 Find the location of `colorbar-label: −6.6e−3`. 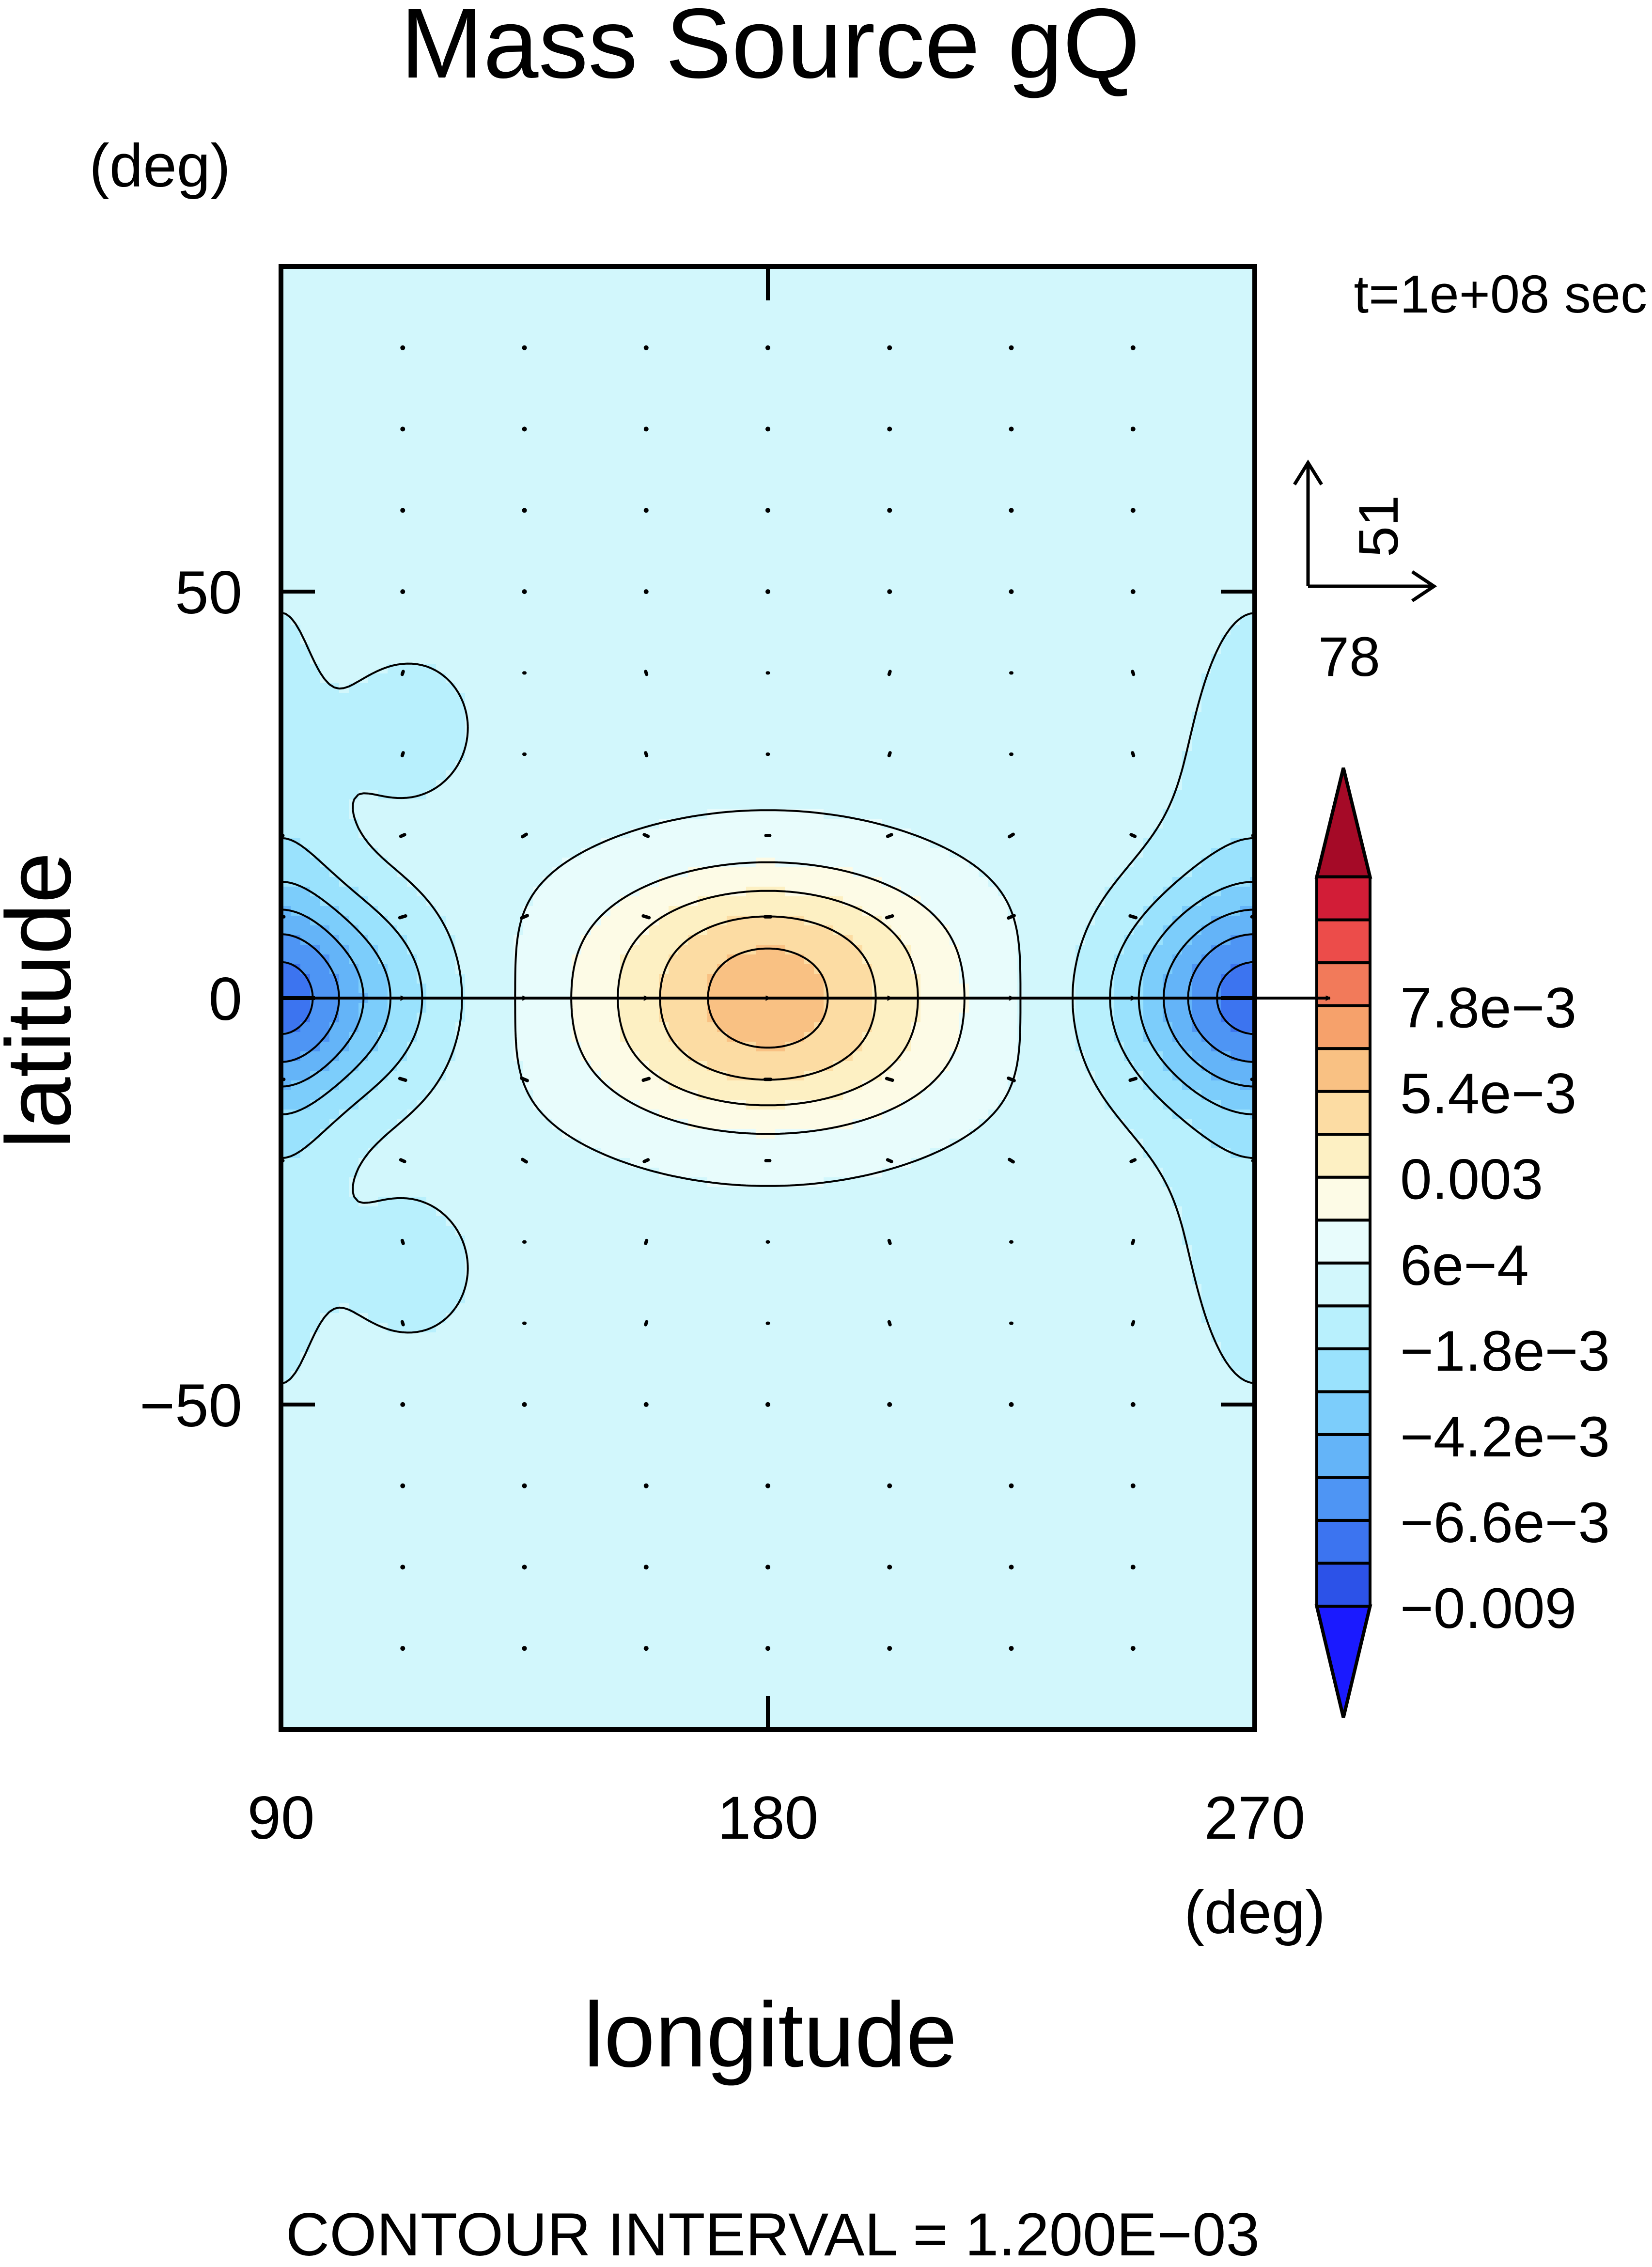

colorbar-label: −6.6e−3 is located at coordinates (1505, 1523).